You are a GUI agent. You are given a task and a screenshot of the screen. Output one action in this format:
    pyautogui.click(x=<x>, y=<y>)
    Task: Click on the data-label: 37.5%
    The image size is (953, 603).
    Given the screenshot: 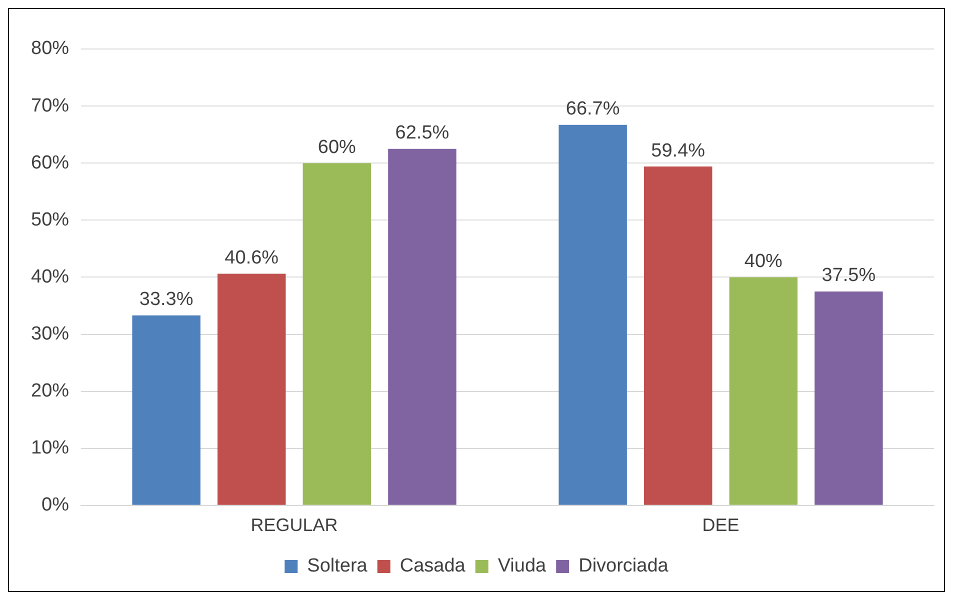 What is the action you would take?
    pyautogui.click(x=849, y=275)
    